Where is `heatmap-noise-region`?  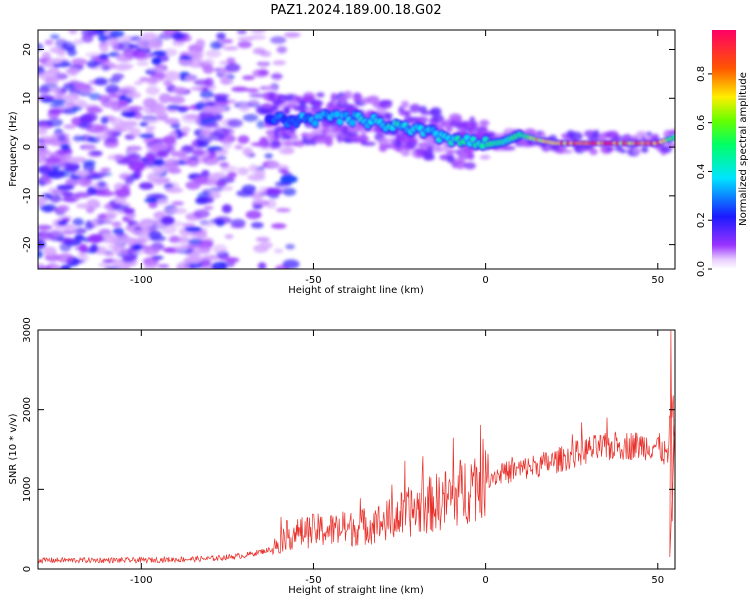
heatmap-noise-region is located at coordinates (169, 149).